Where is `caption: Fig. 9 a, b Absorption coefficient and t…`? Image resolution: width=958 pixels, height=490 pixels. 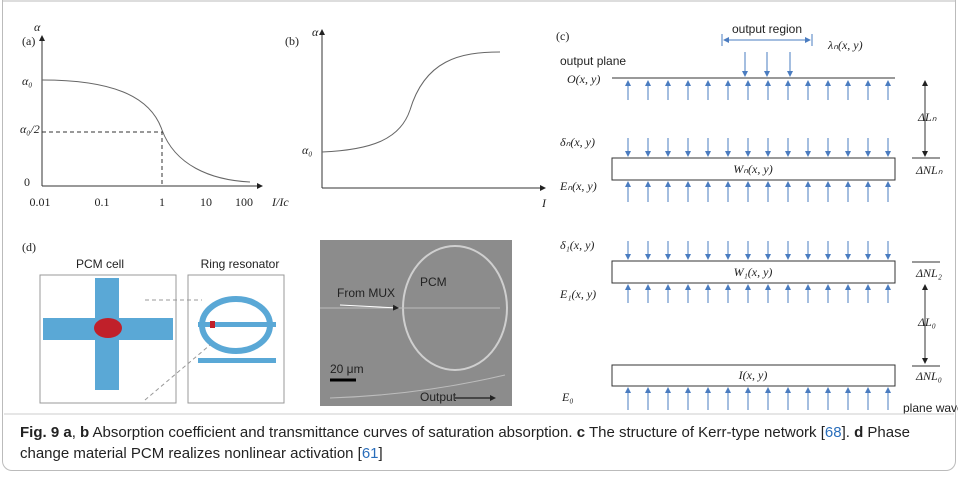 caption: Fig. 9 a, b Absorption coefficient and t… is located at coordinates (475, 443).